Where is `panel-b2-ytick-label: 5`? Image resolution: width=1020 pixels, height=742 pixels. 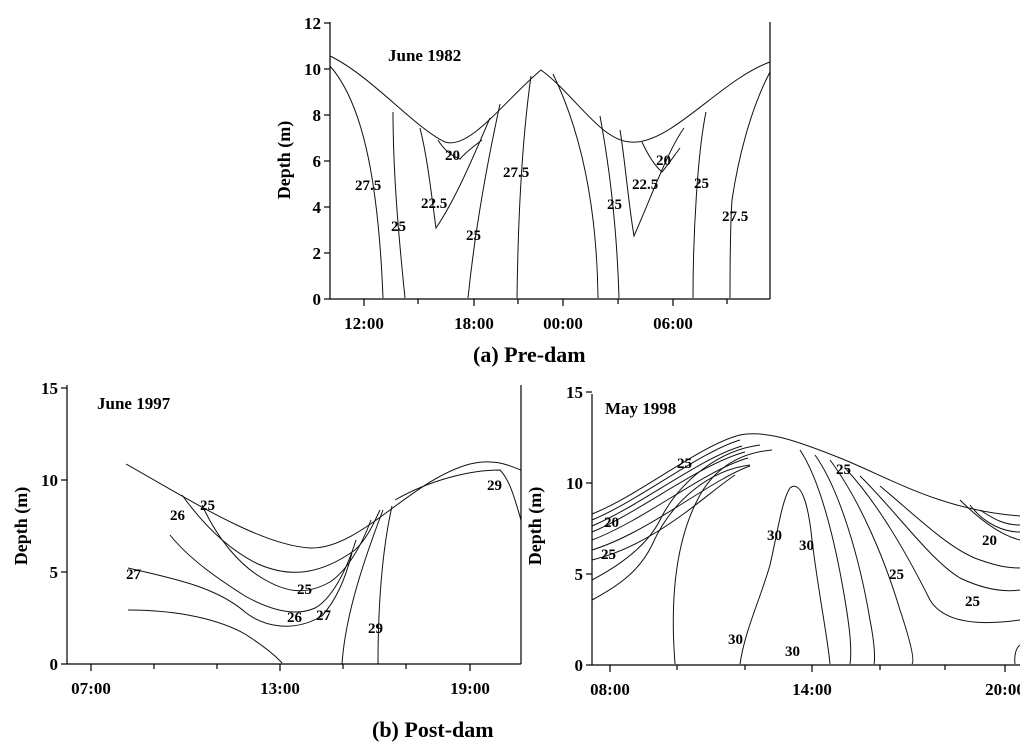 panel-b2-ytick-label: 5 is located at coordinates (579, 574).